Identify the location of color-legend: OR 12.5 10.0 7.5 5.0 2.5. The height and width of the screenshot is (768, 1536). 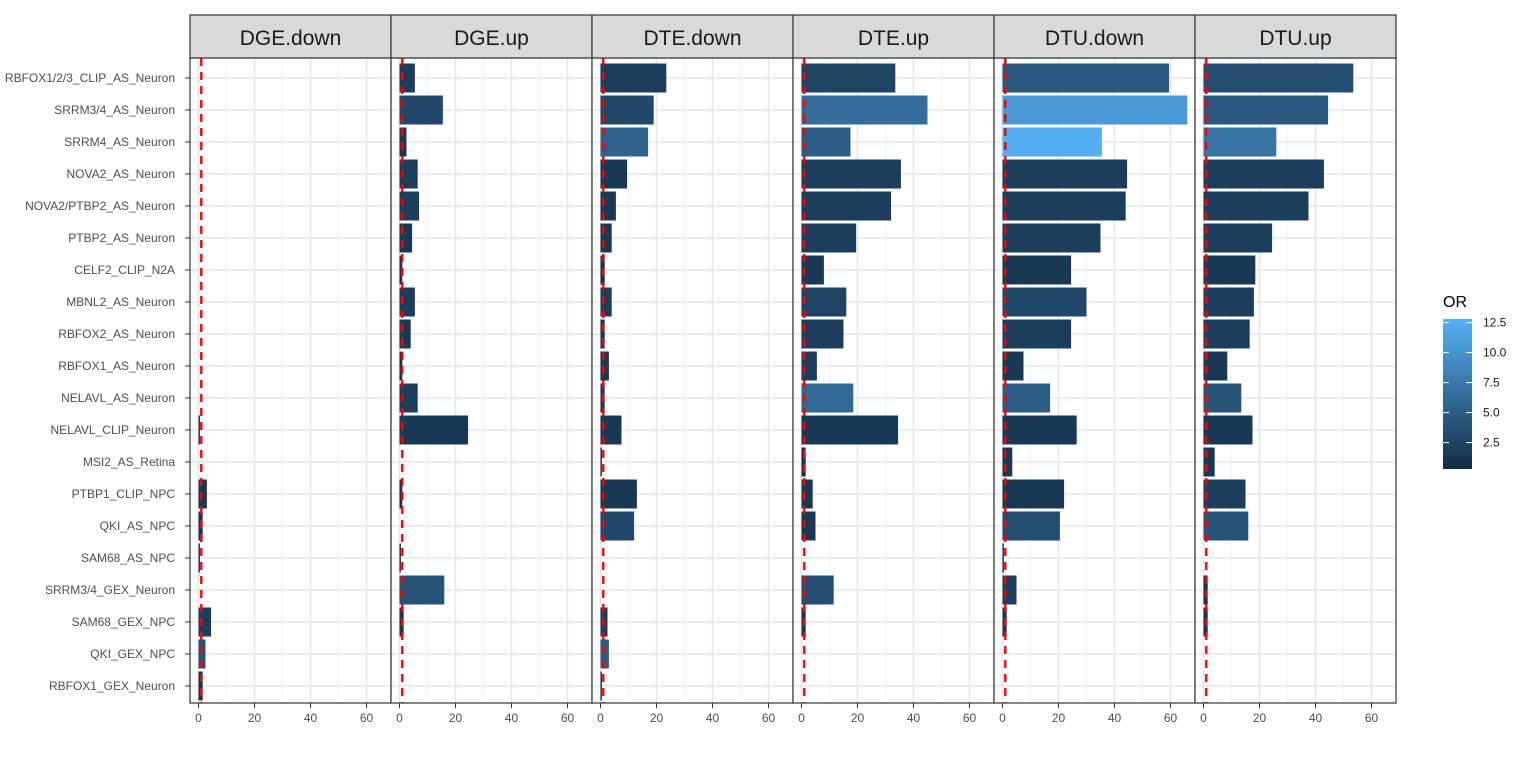
(1475, 381).